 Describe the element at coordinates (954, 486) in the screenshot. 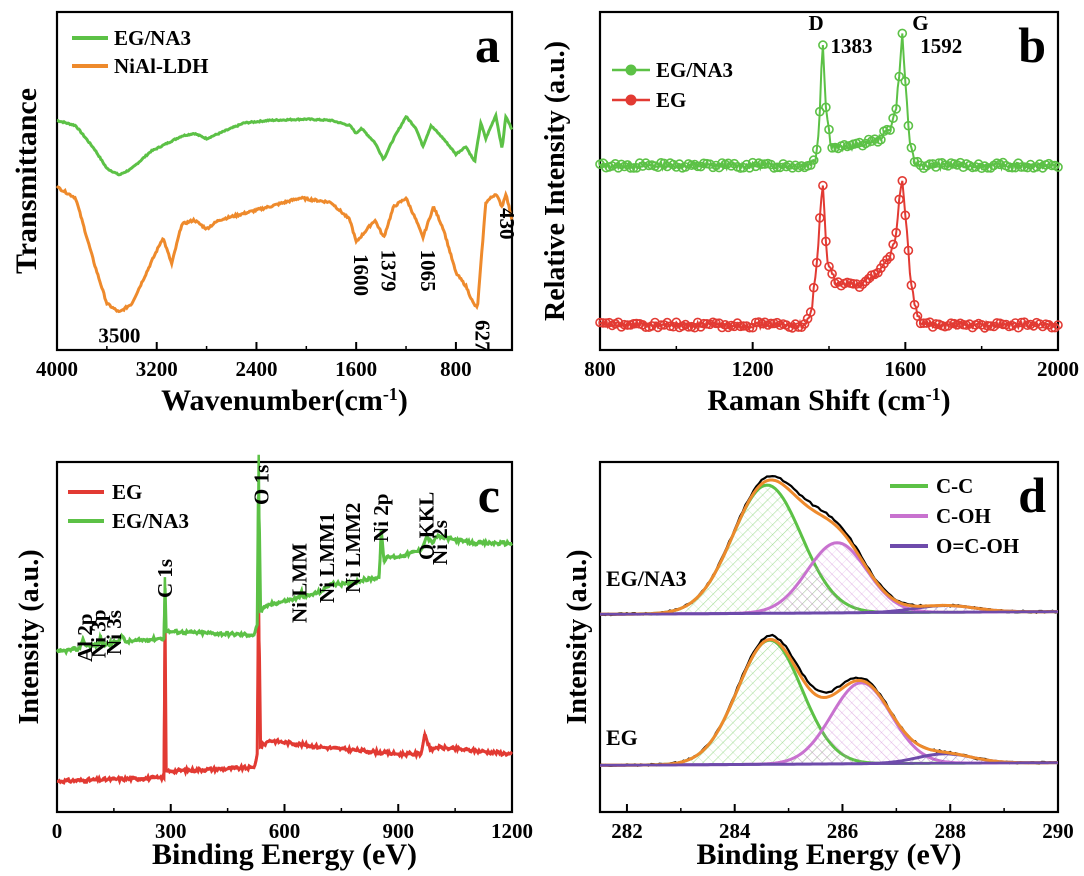

I see `legend-label: C-C` at that location.